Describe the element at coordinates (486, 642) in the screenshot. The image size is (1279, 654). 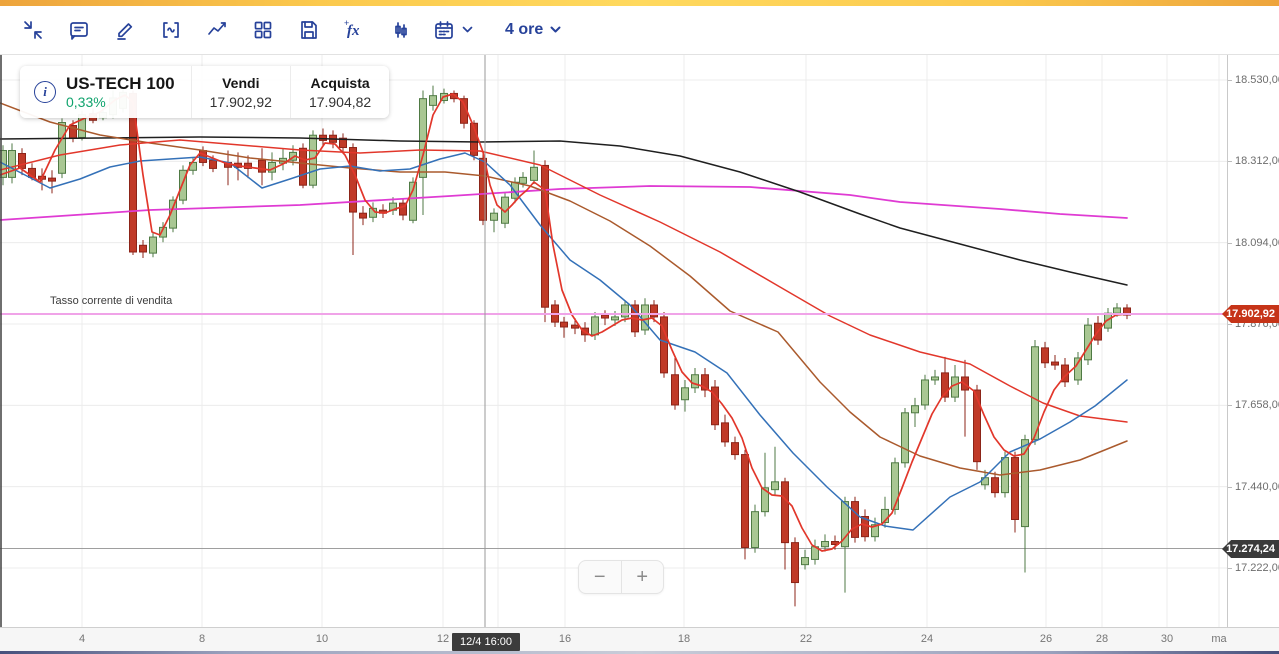
I see `crosshair-time-tooltip: 12/4 16:00` at that location.